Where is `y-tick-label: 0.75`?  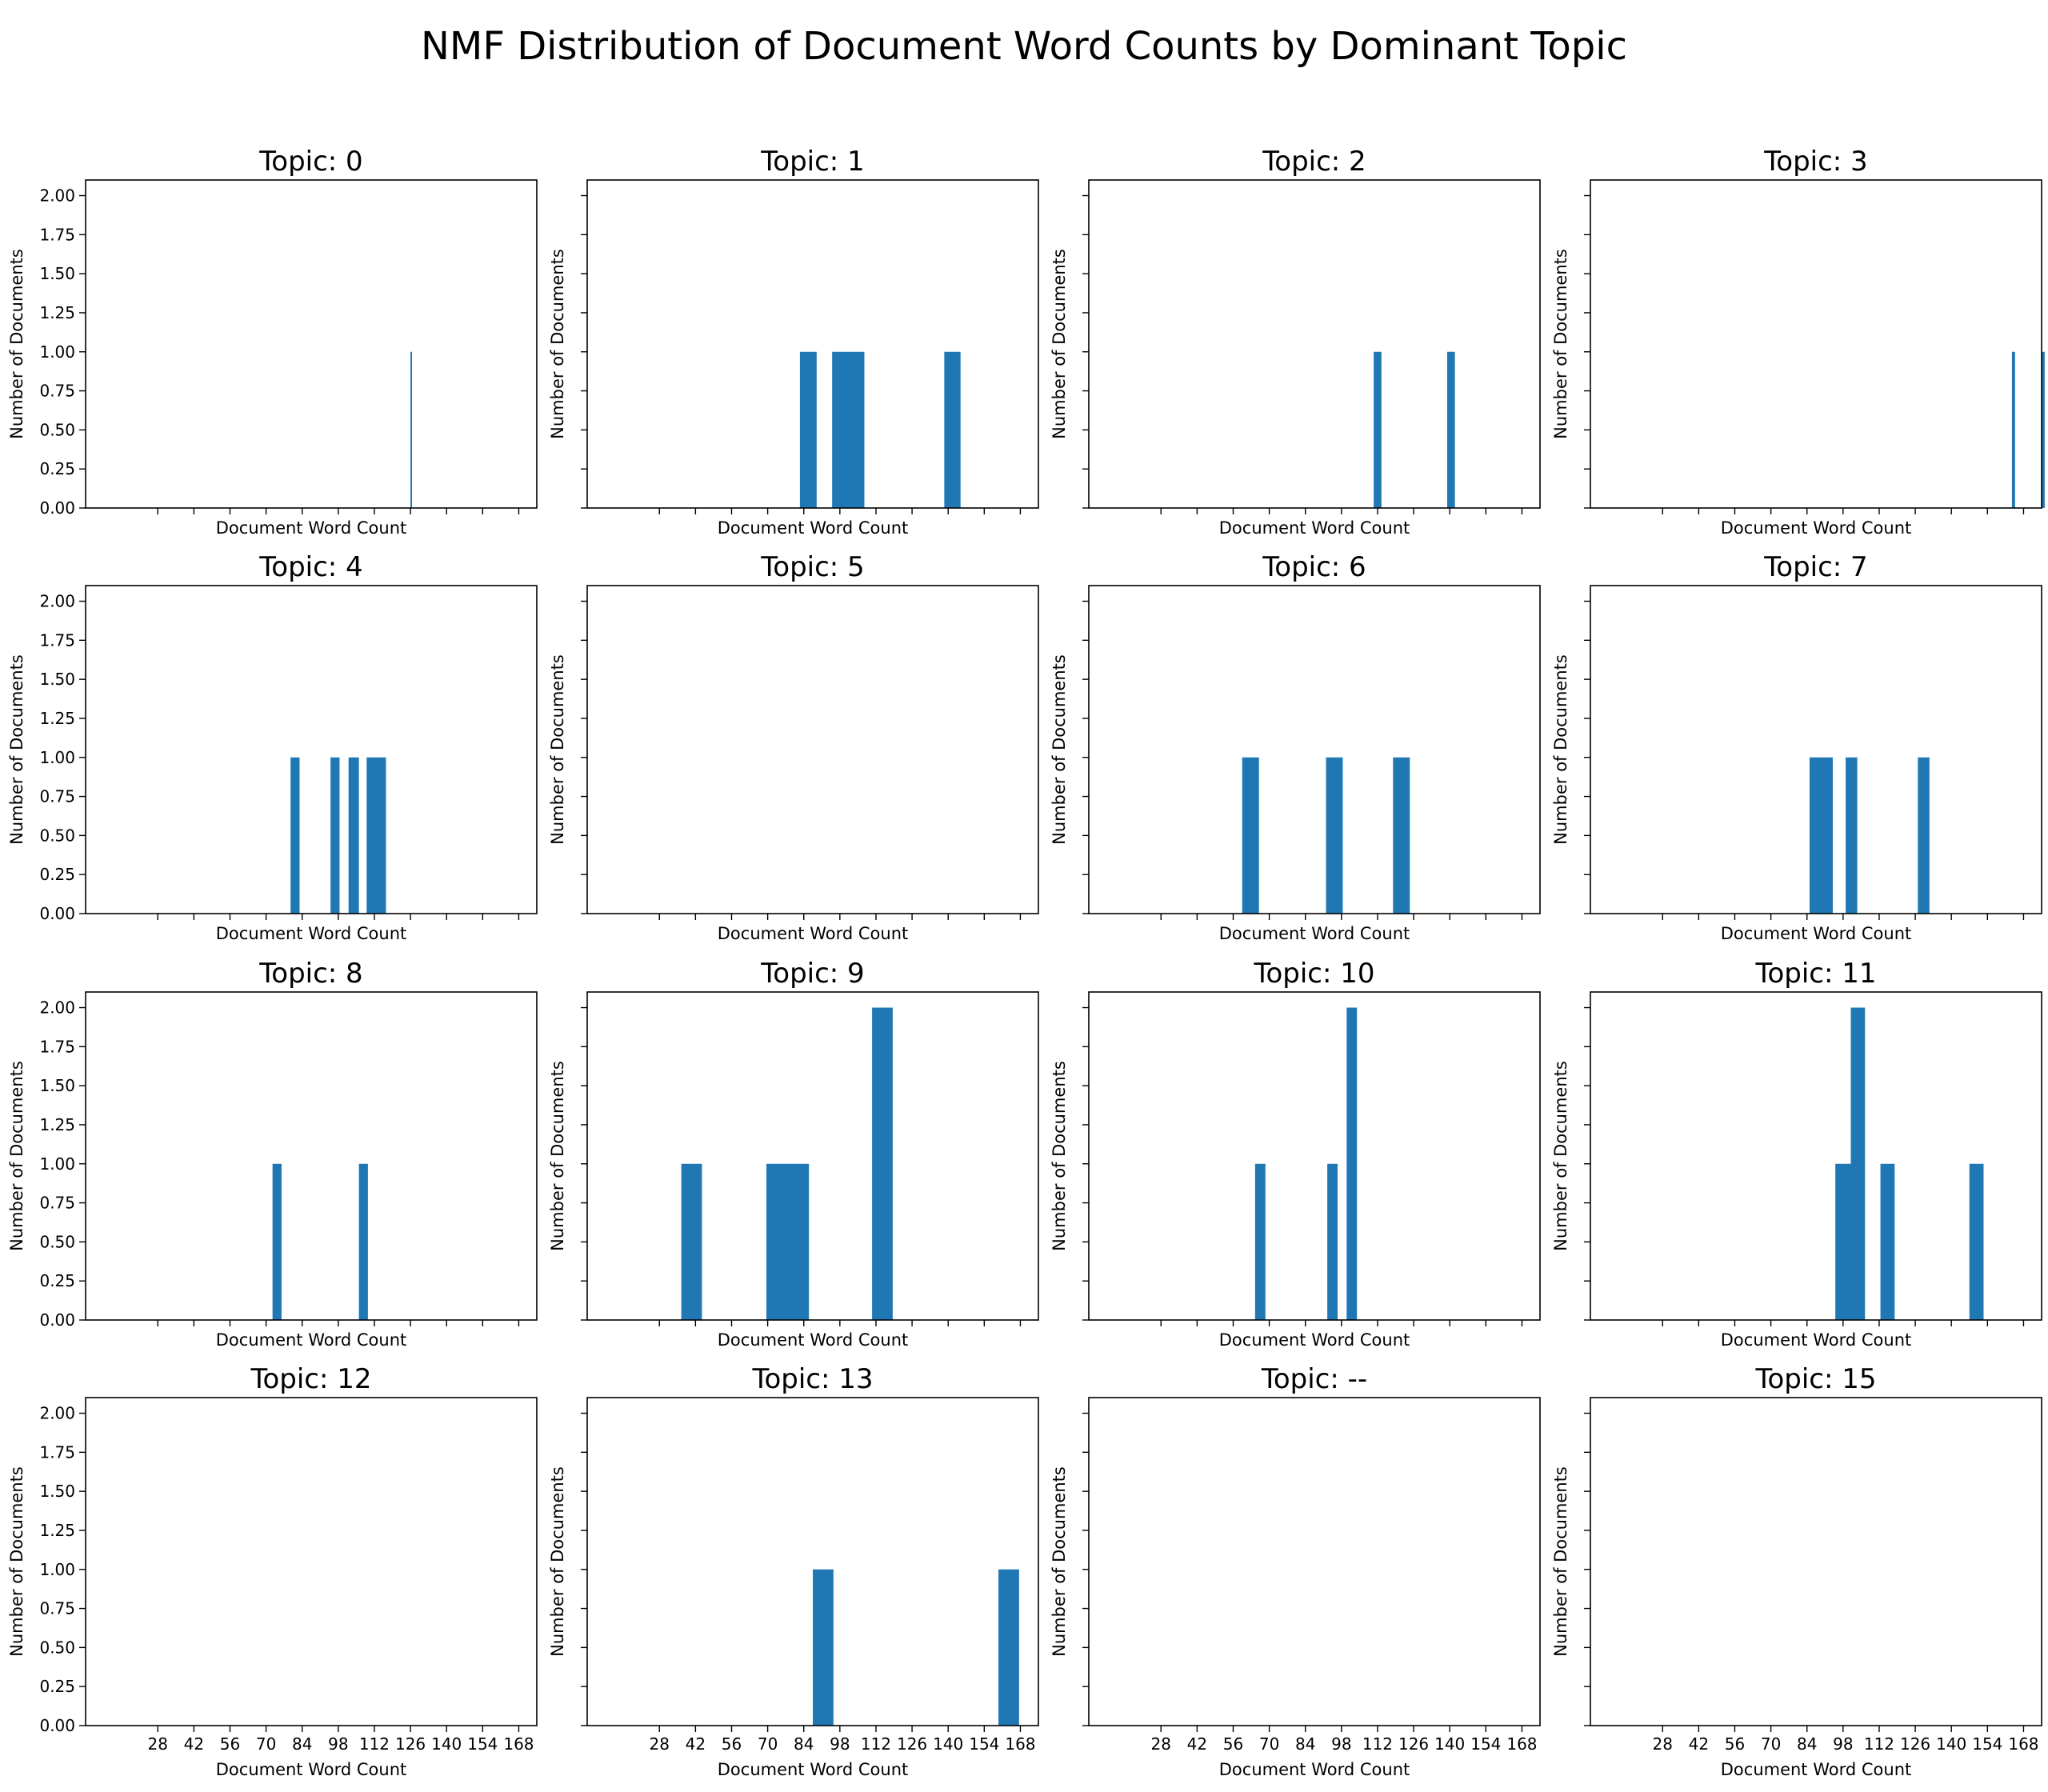
y-tick-label: 0.75 is located at coordinates (57, 1608).